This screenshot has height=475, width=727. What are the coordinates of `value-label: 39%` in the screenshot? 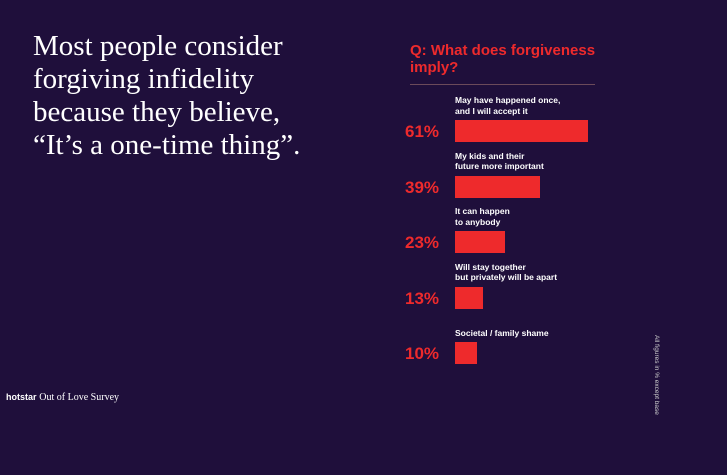 It's located at (422, 187).